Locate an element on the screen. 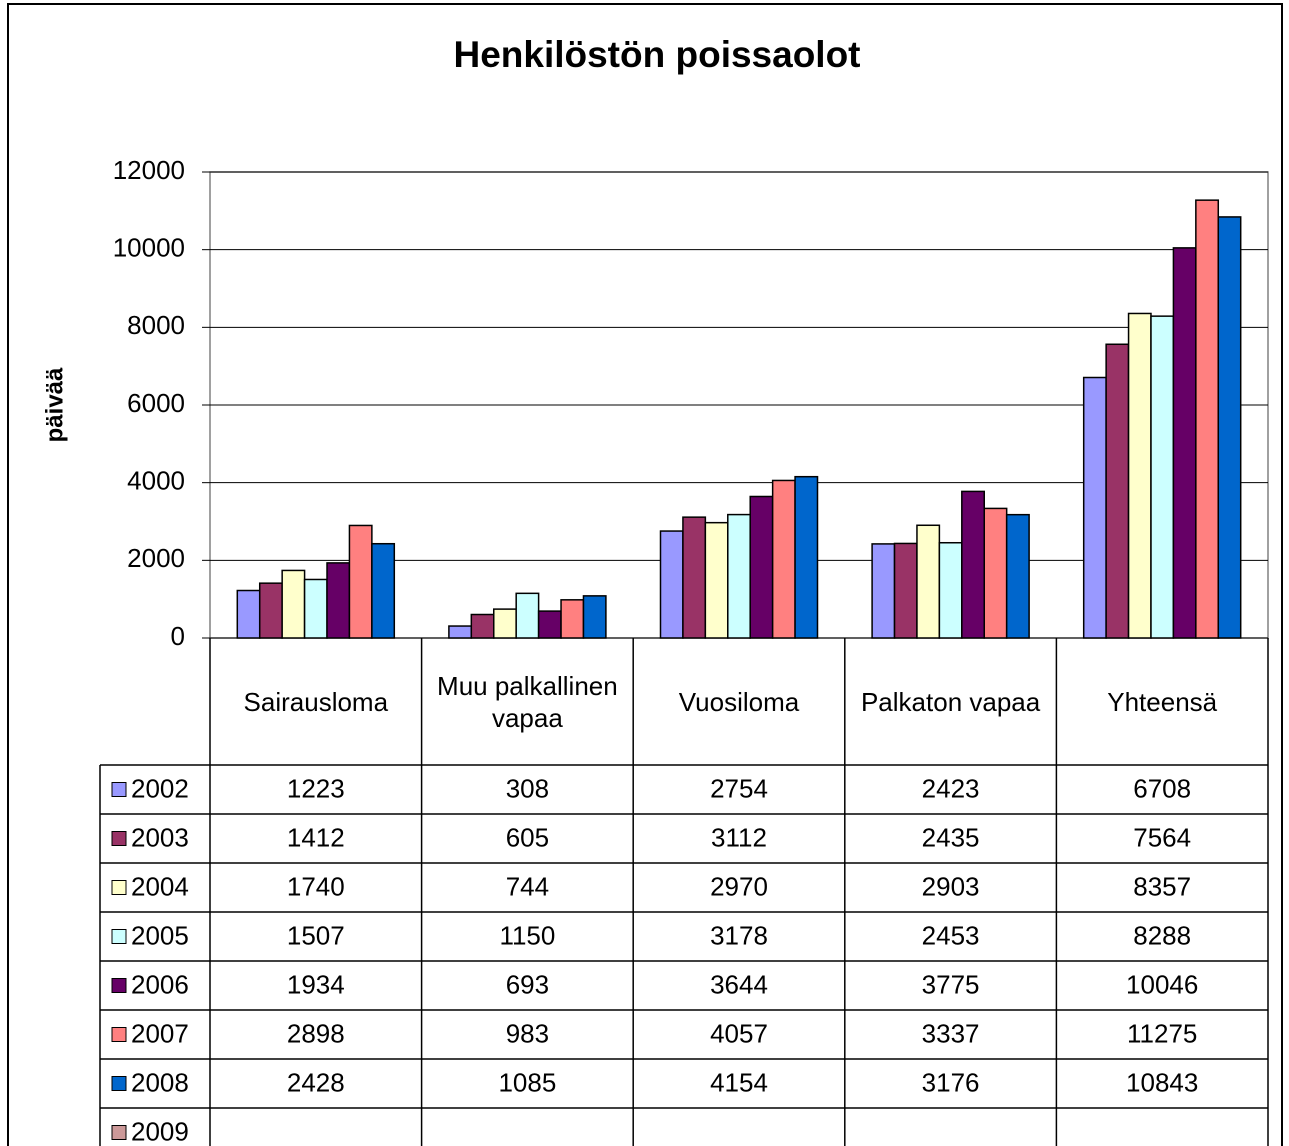  x-tick-label: Yhteensä is located at coordinates (1162, 701).